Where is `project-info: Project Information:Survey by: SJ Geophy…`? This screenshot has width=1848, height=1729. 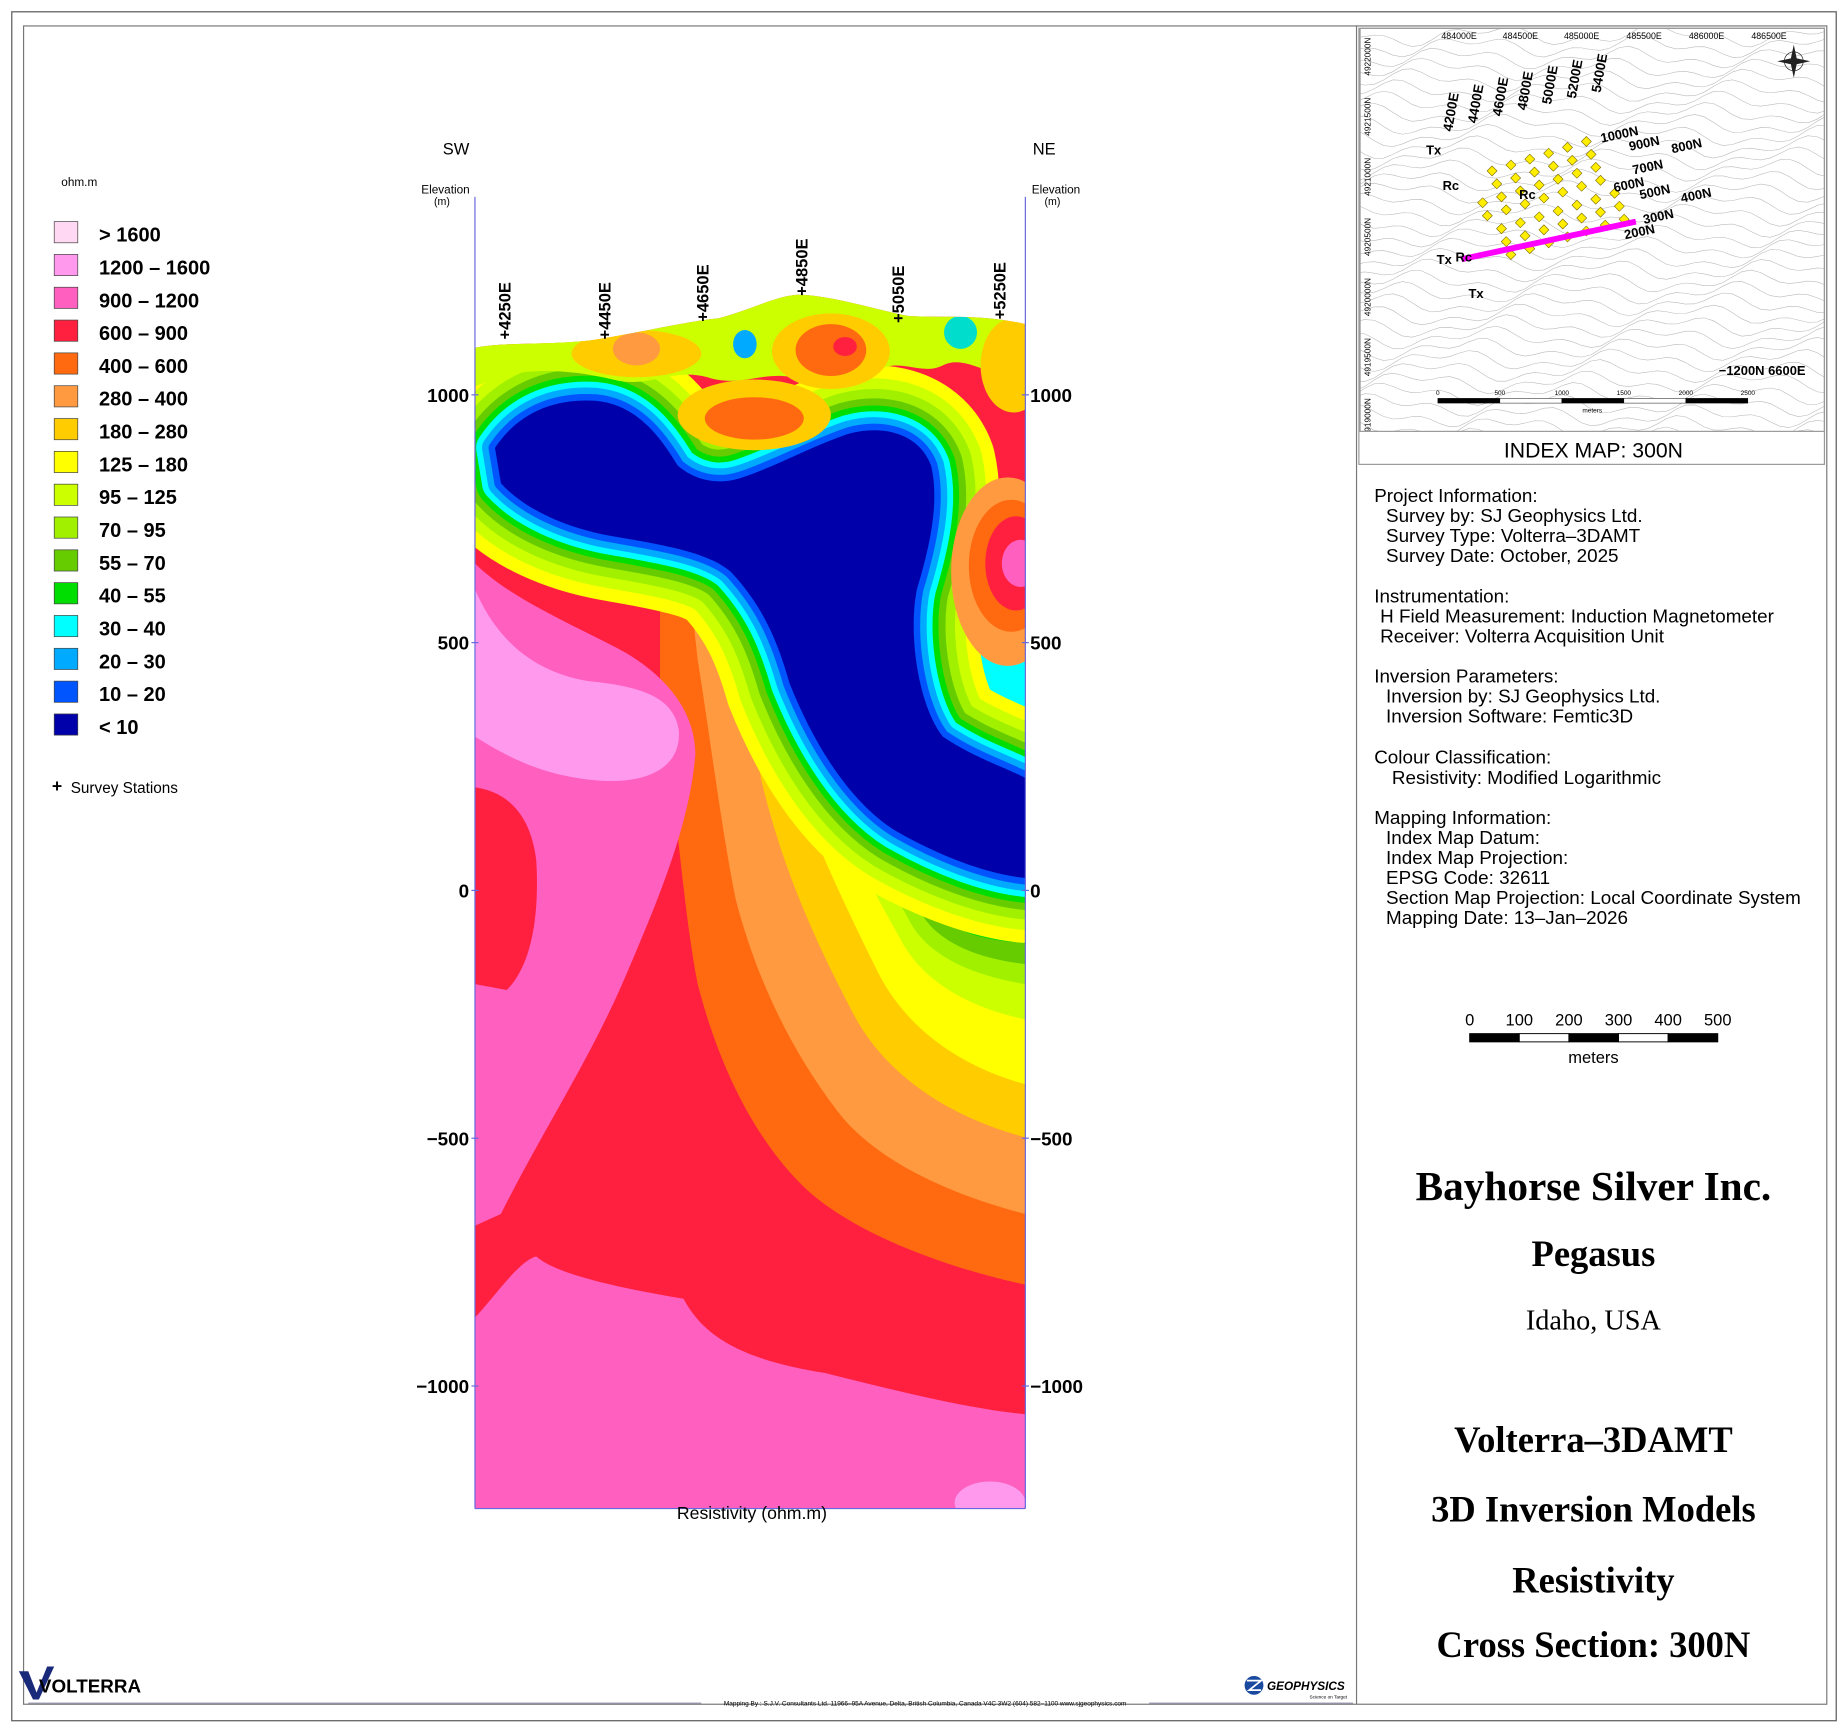 project-info: Project Information:Survey by: SJ Geophy… is located at coordinates (1587, 706).